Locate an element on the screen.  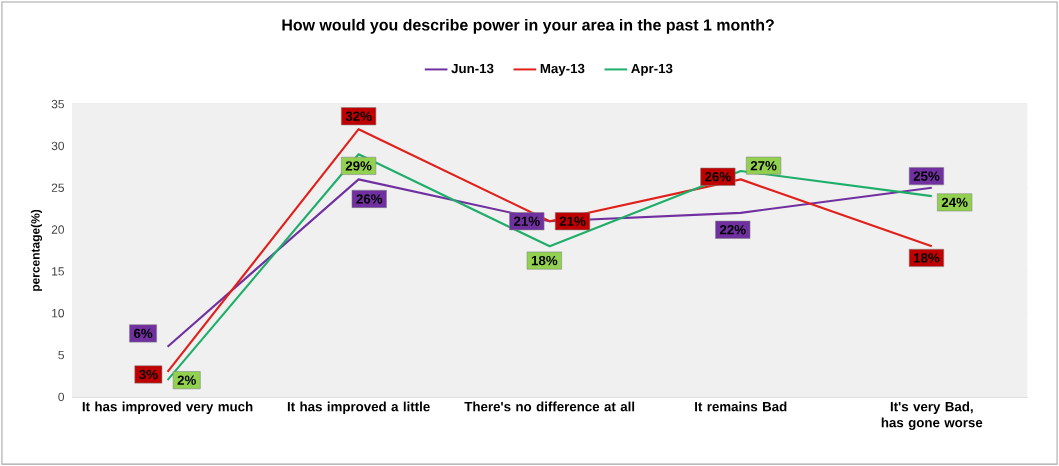
data-label: 6% is located at coordinates (143, 333).